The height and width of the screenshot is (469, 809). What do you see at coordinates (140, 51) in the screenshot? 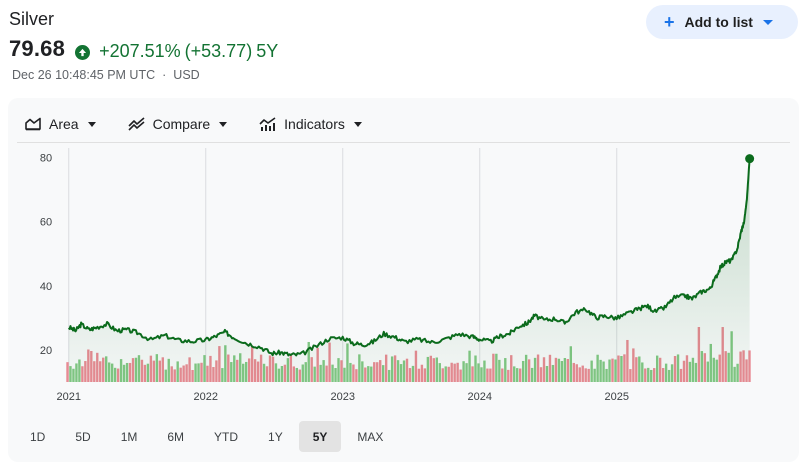
I see `change-percent: +207.51%` at bounding box center [140, 51].